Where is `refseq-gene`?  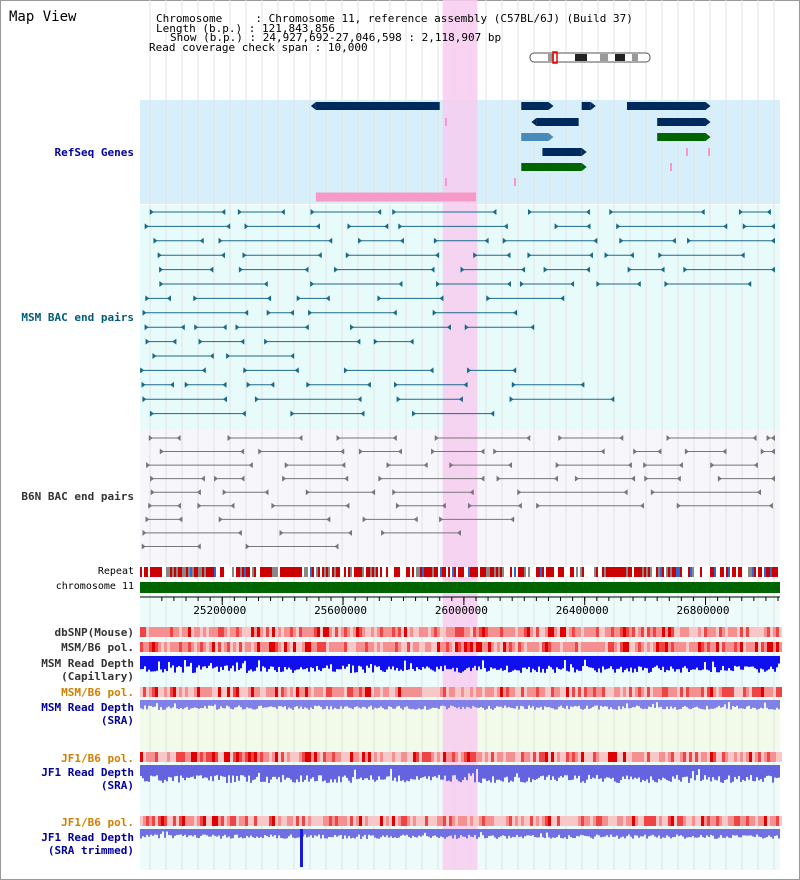 refseq-gene is located at coordinates (395, 197).